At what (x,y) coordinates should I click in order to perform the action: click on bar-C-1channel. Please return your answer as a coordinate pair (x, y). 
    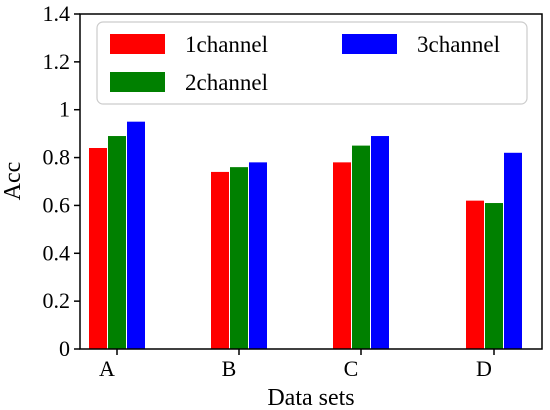
    Looking at the image, I should click on (342, 255).